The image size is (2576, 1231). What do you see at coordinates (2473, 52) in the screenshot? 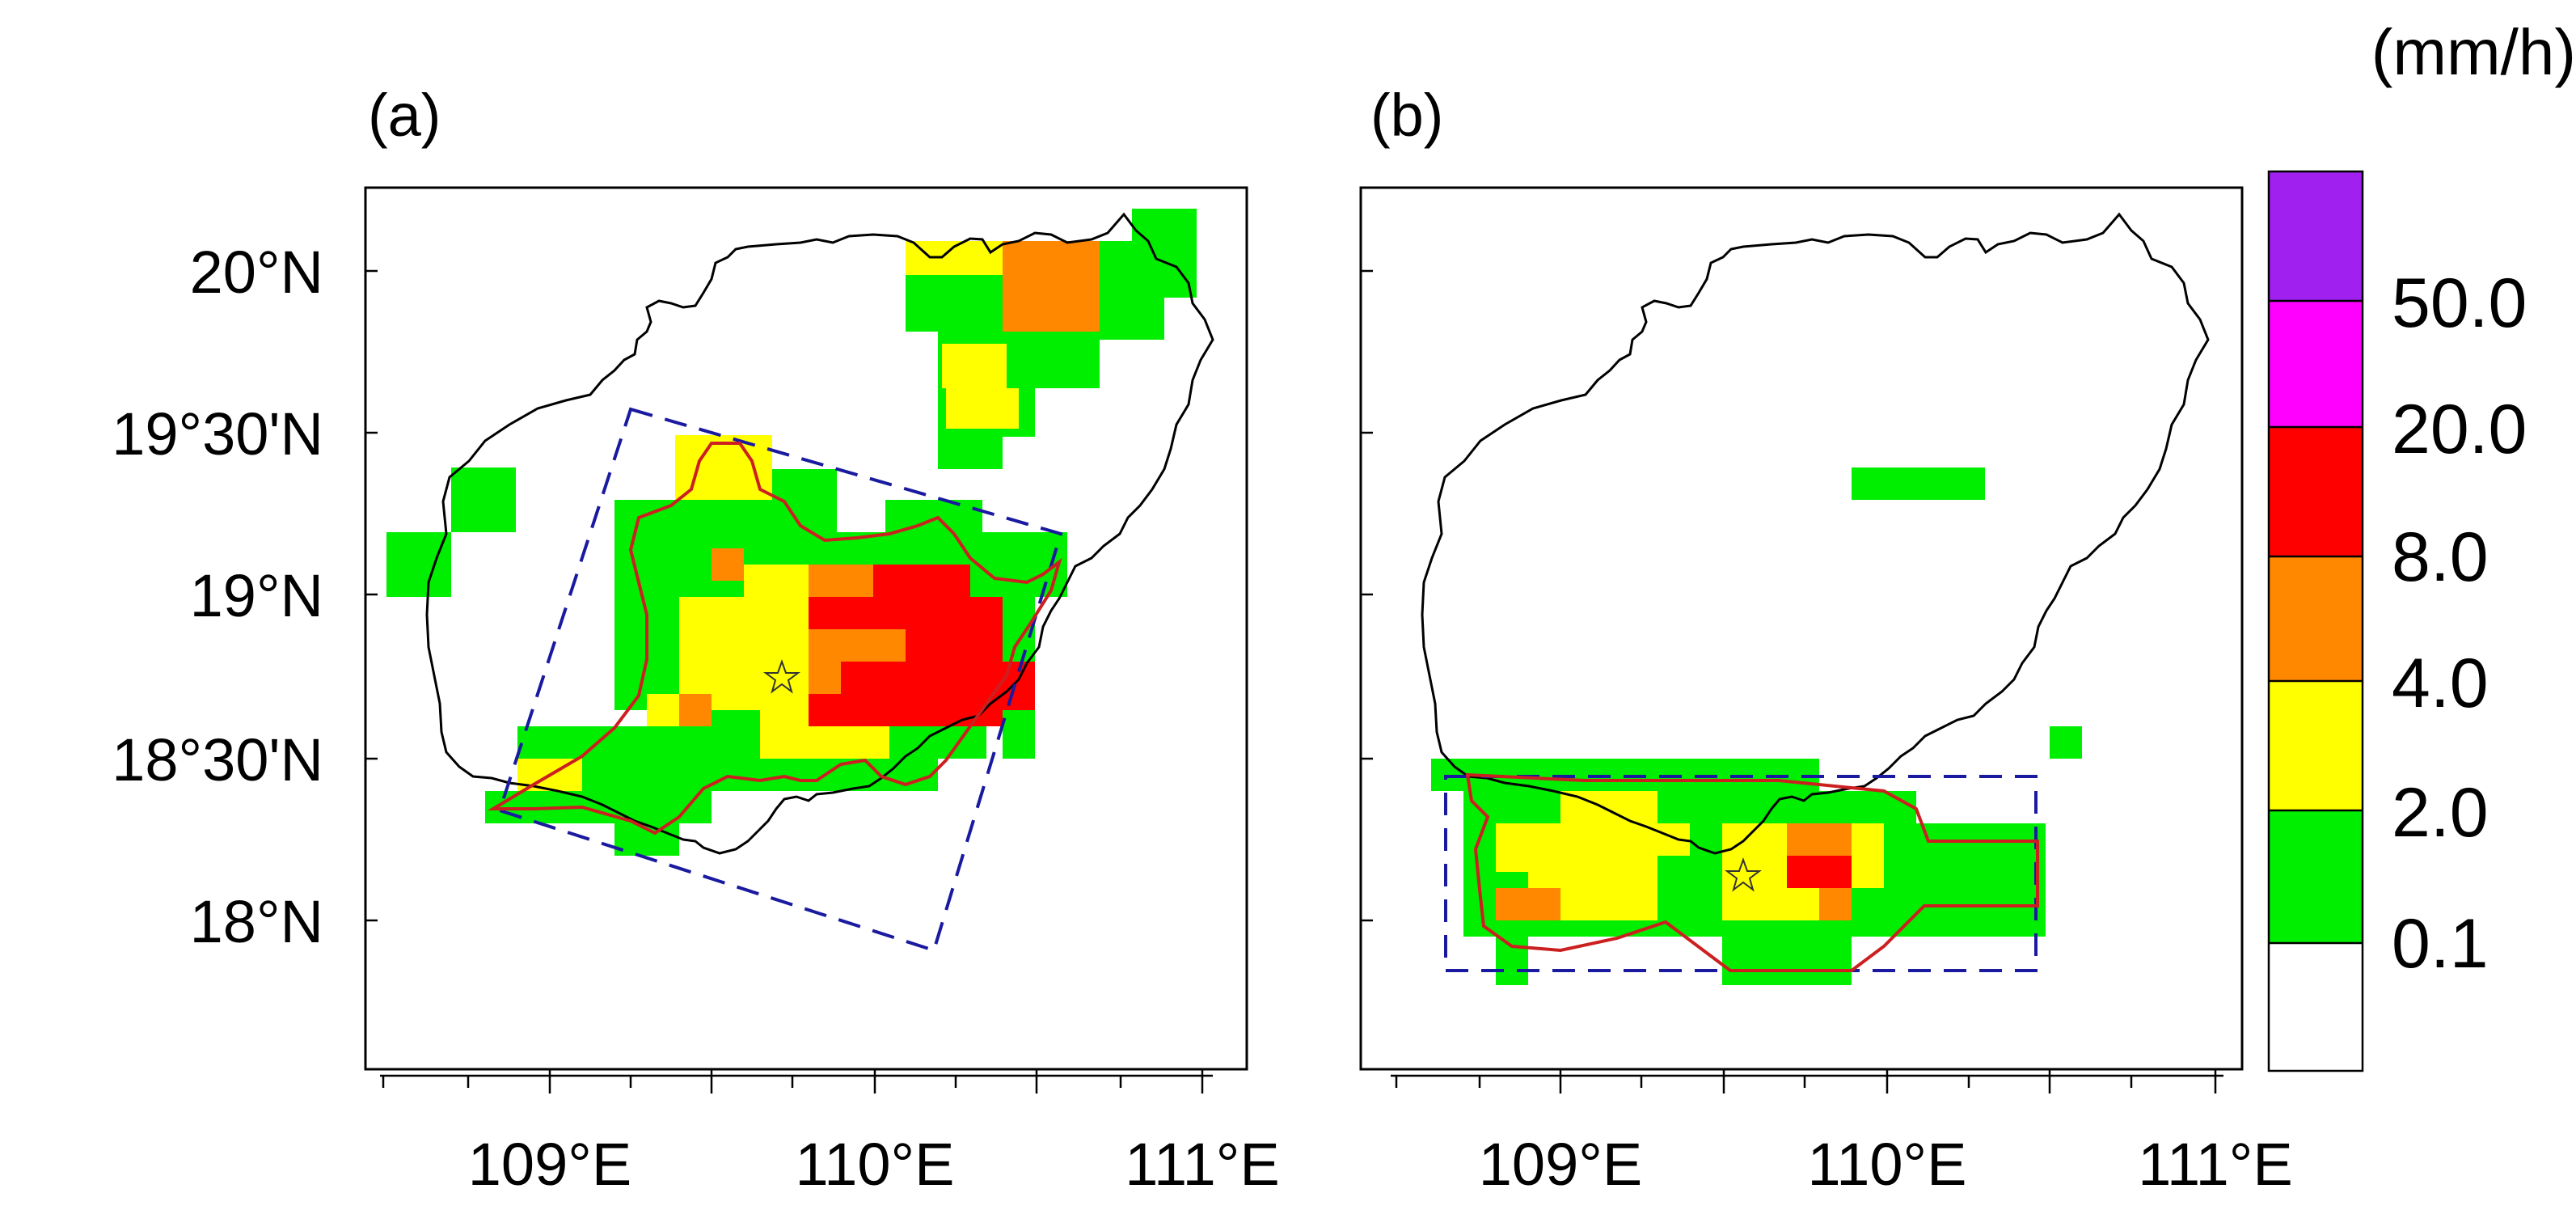
I see `colorbar-unit-label: (mm/h)` at bounding box center [2473, 52].